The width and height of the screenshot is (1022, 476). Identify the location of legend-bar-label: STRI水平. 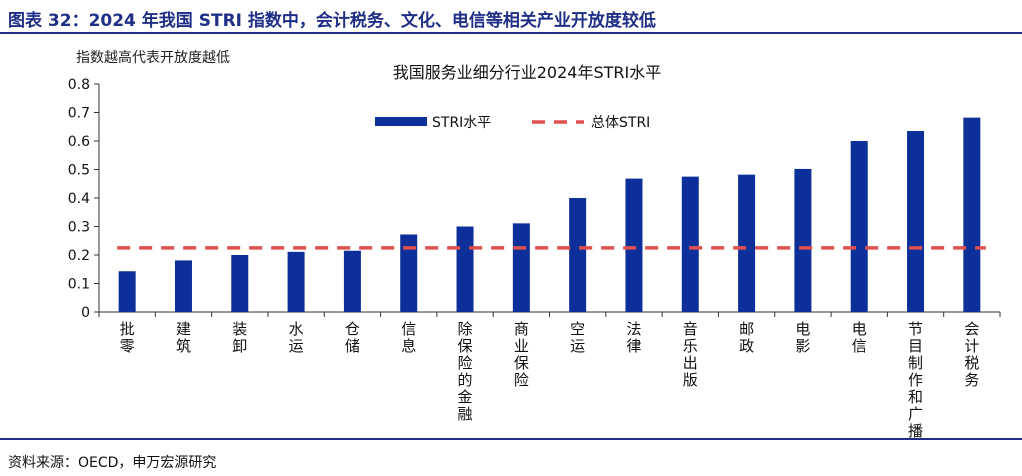
(461, 123).